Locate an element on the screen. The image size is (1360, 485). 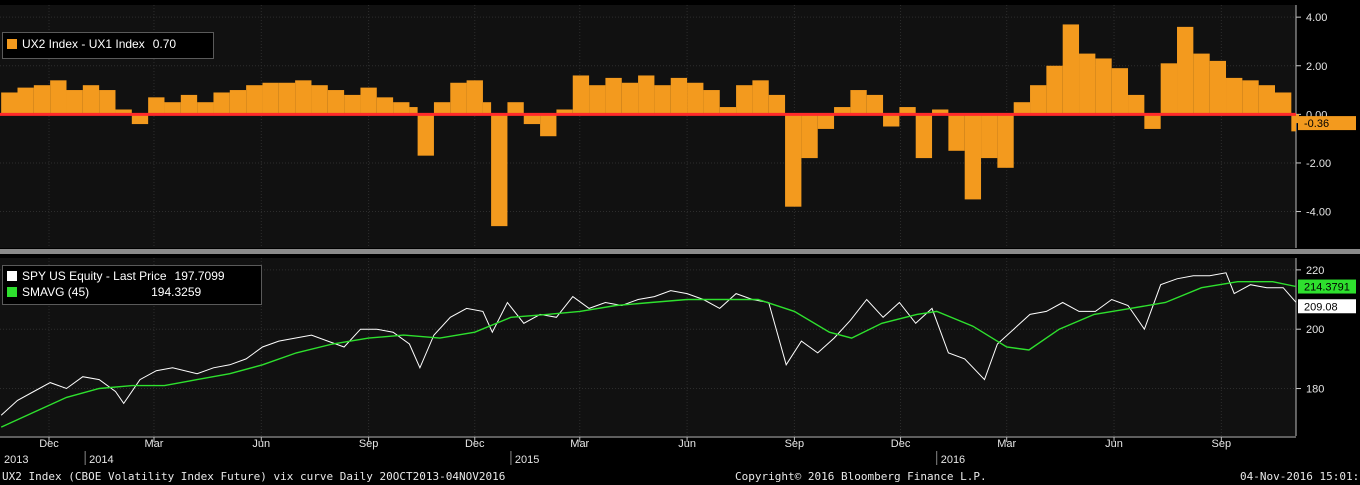
sma-swatch is located at coordinates (12, 292).